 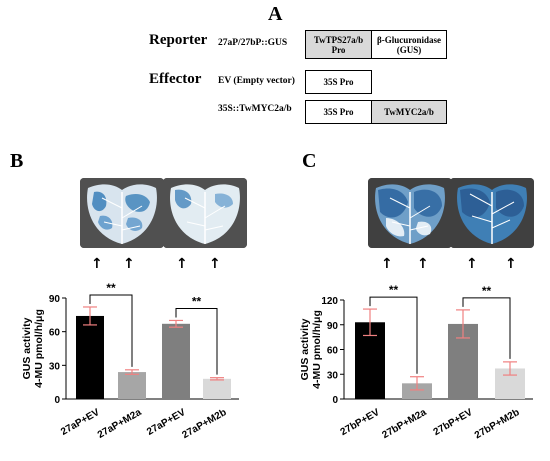 What do you see at coordinates (409, 112) in the screenshot?
I see `myc-gene-box: TwMYC2a/b` at bounding box center [409, 112].